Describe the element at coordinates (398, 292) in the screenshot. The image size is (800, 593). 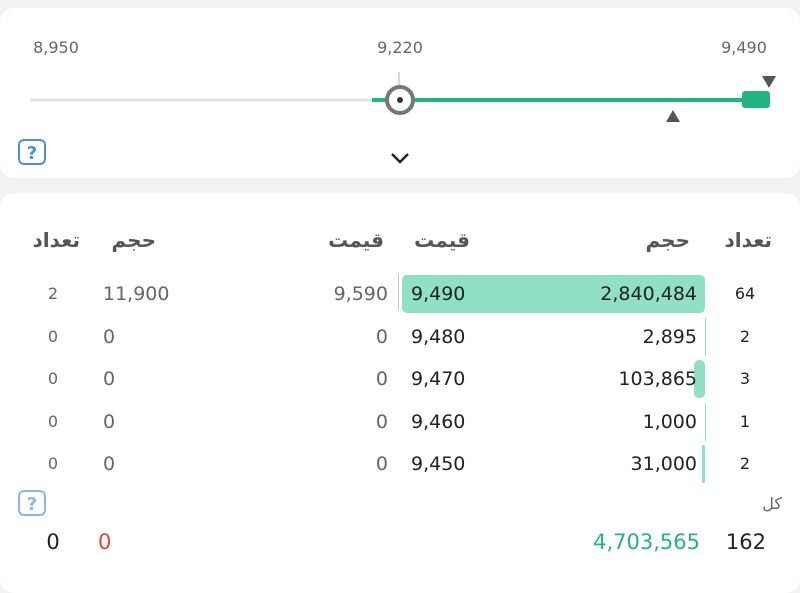
I see `divider` at that location.